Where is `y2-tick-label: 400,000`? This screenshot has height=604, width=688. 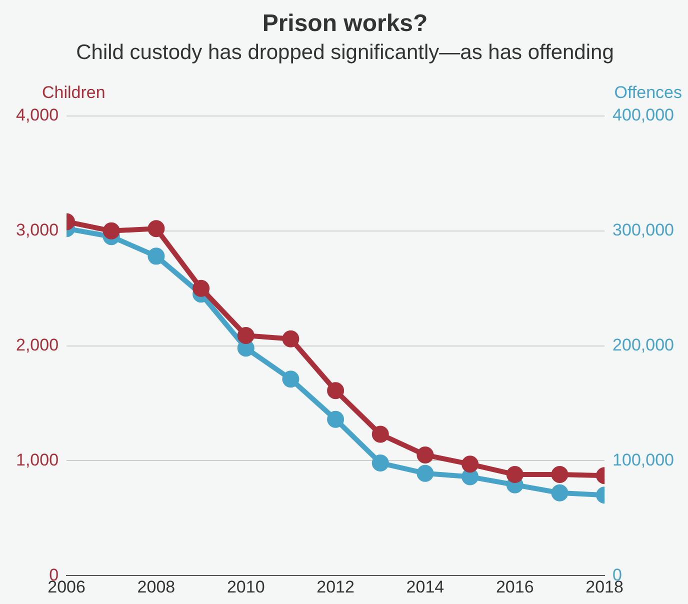
y2-tick-label: 400,000 is located at coordinates (643, 115).